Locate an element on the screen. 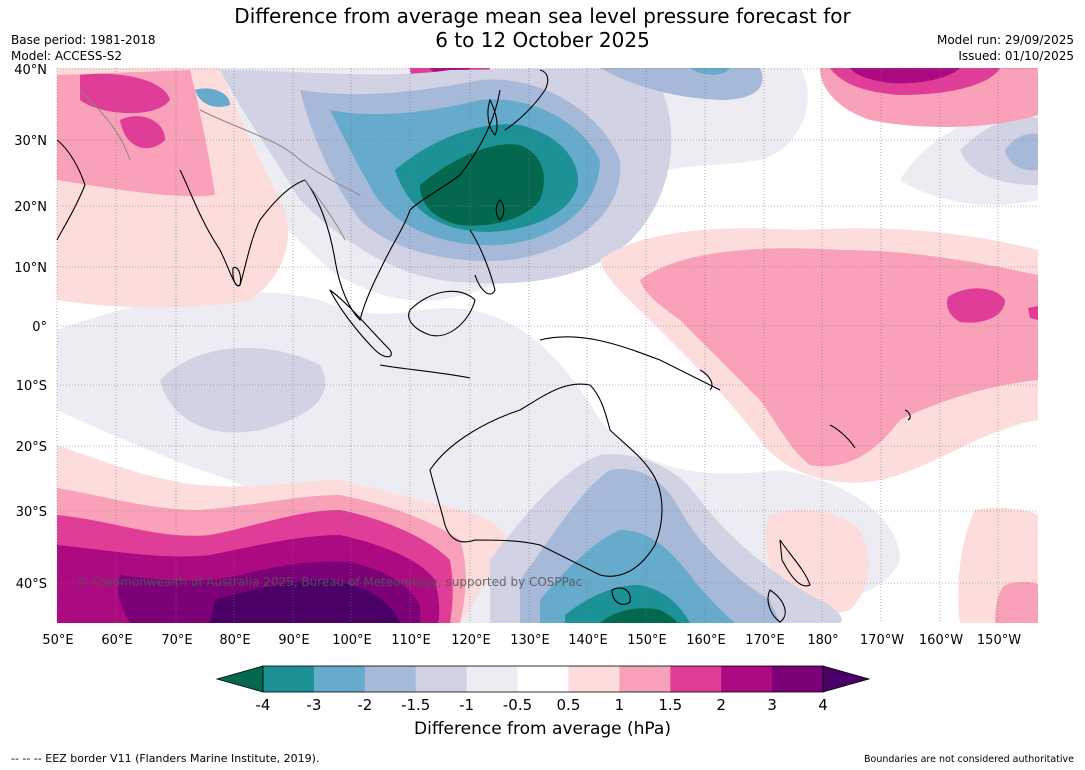 This screenshot has height=770, width=1085. lon-label: 140°E is located at coordinates (588, 640).